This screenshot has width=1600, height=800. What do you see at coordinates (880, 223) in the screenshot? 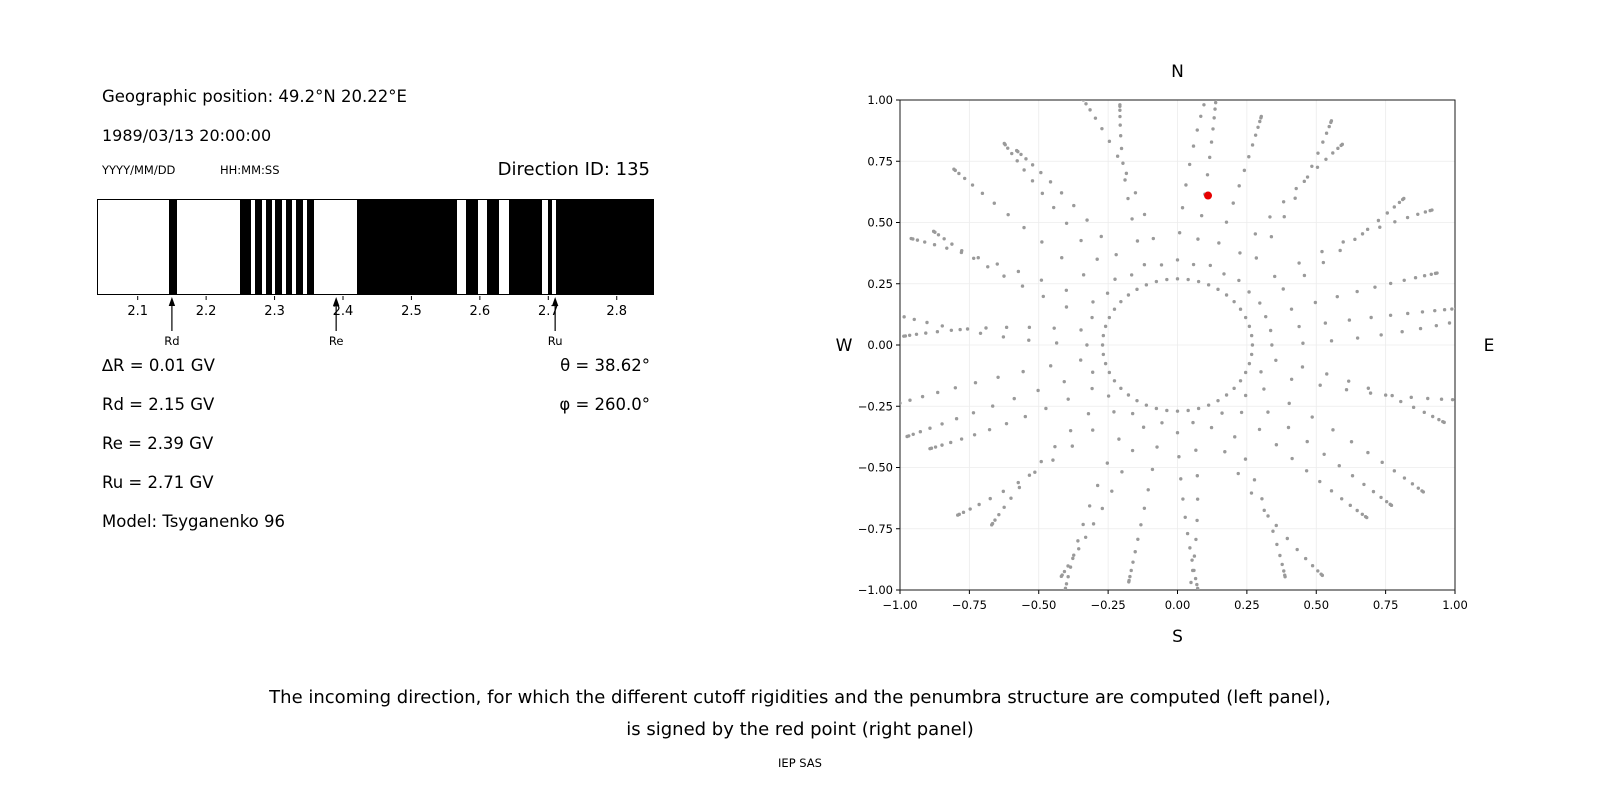
I see `y-tick-label: 0.50` at bounding box center [880, 223].